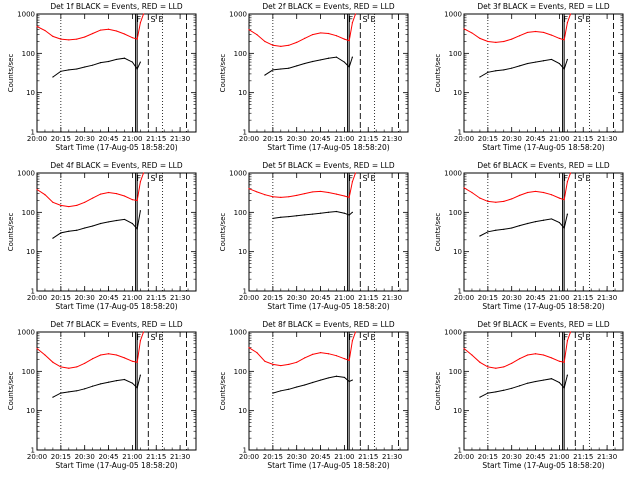  Describe the element at coordinates (517, 187) in the screenshot. I see `series-lld` at that location.